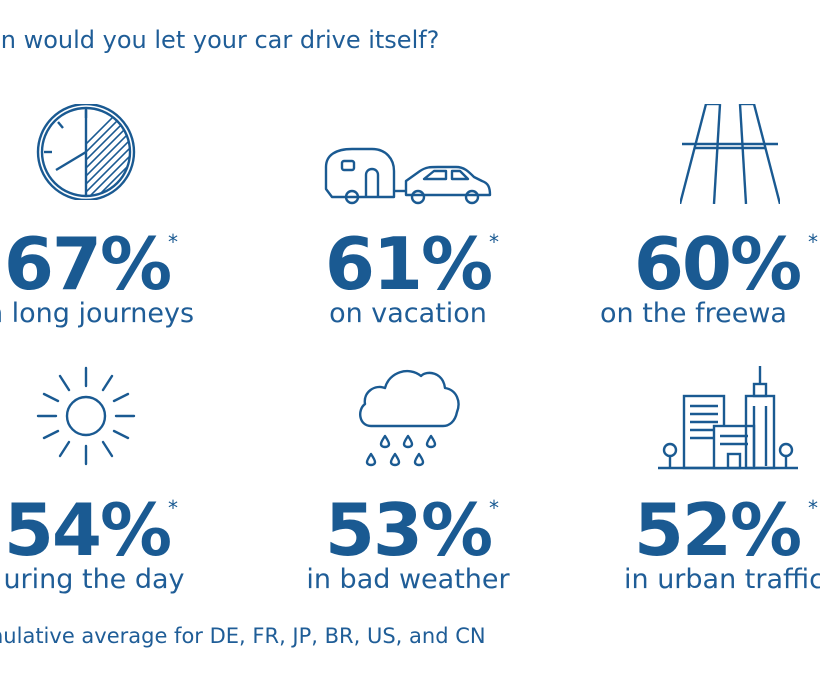 The height and width of the screenshot is (682, 820). Describe the element at coordinates (408, 530) in the screenshot. I see `pct-in-bad-weather: 53%` at that location.